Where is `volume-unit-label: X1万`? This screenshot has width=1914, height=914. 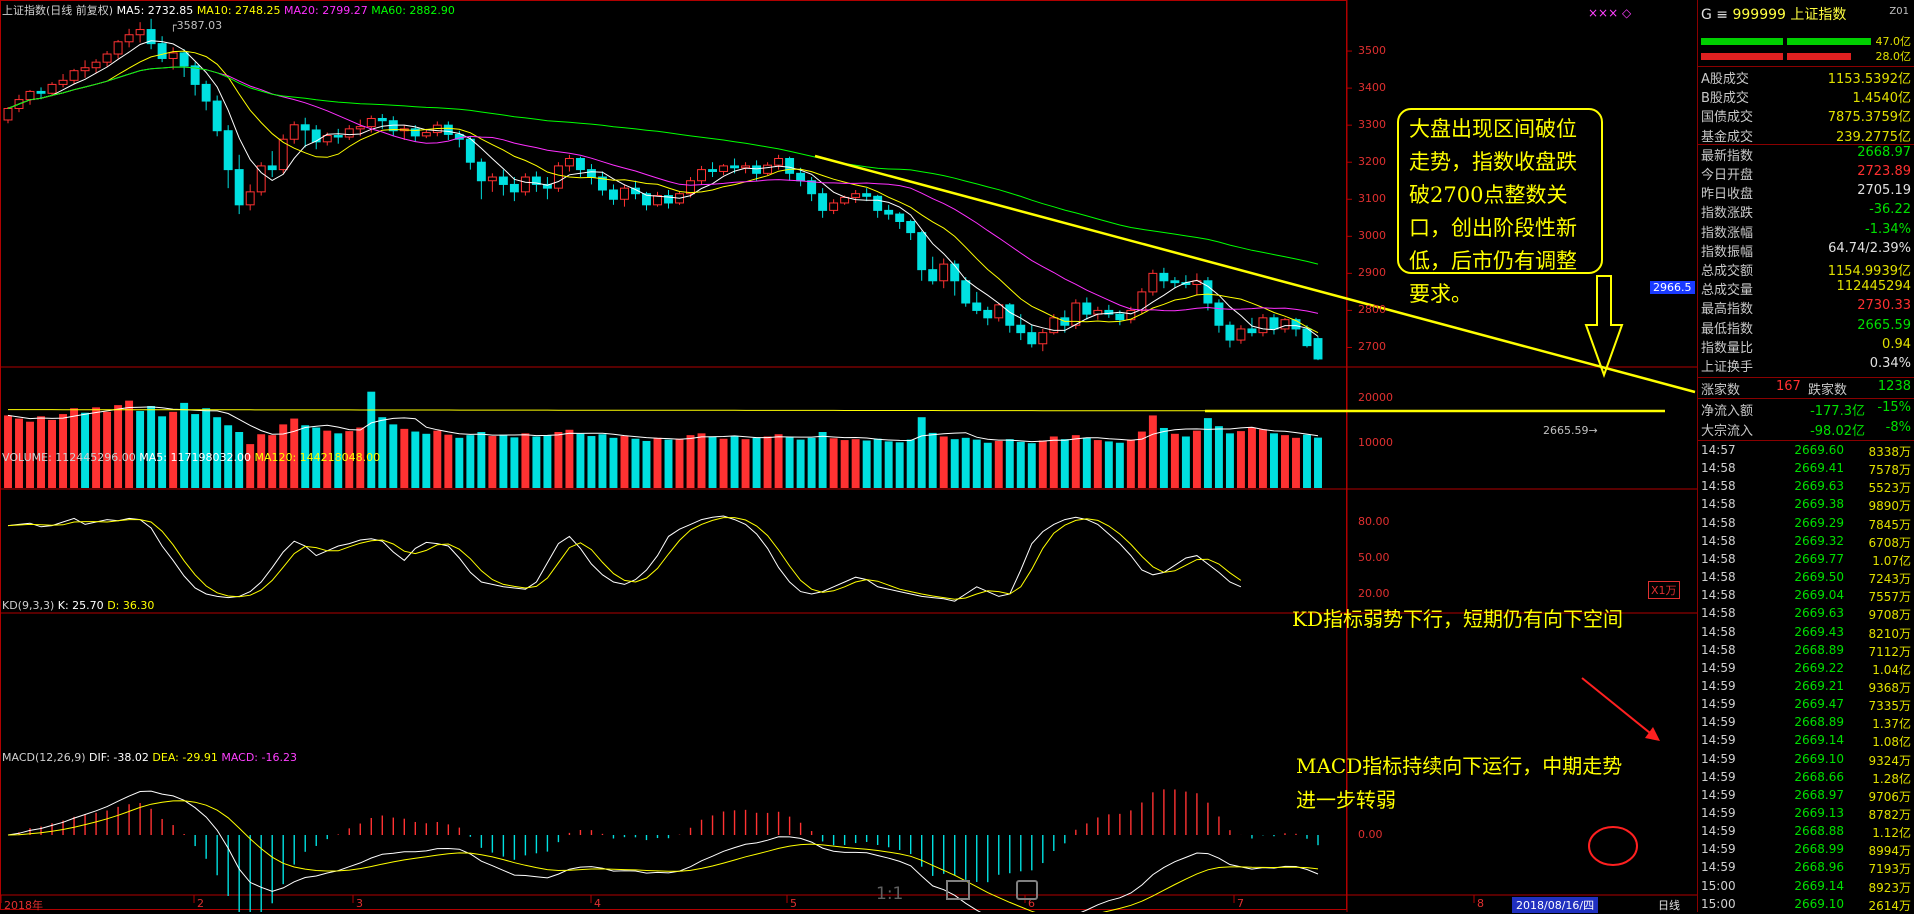 volume-unit-label: X1万 is located at coordinates (1664, 590).